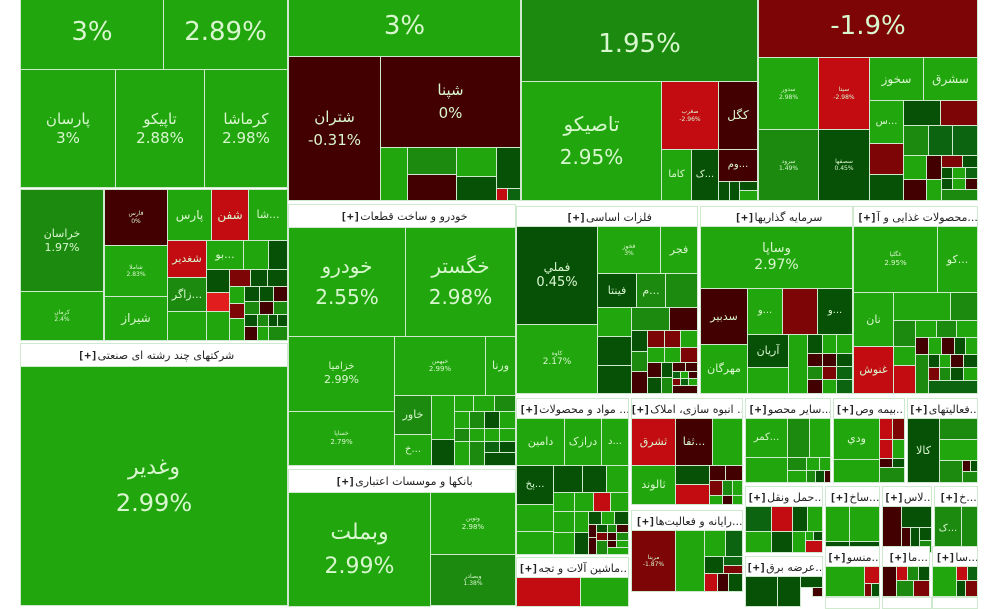 The width and height of the screenshot is (1000, 609). Describe the element at coordinates (852, 497) in the screenshot. I see `sector-header-sakh: ...ساخ [+]` at that location.